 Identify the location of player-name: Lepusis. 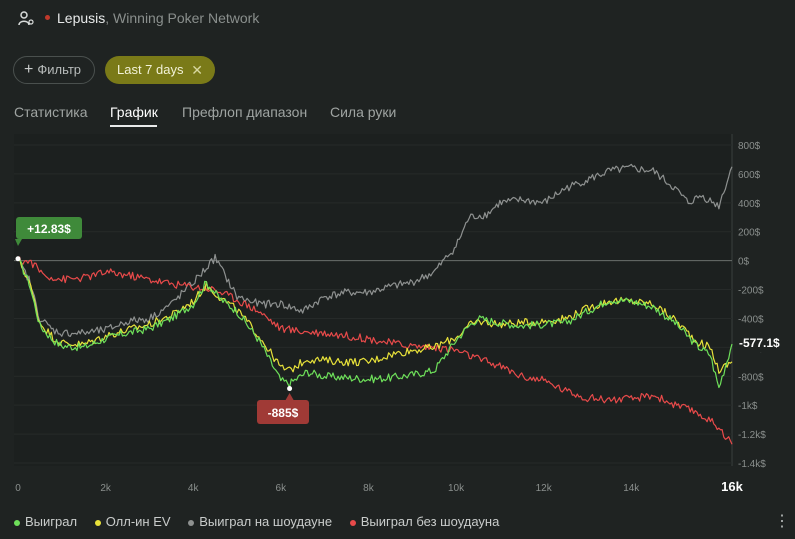
(81, 18).